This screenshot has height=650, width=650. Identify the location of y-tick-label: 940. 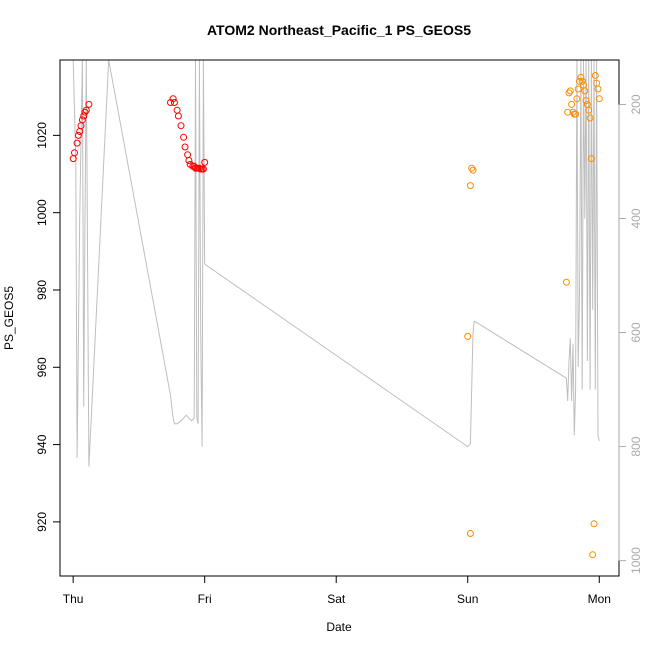
(42, 444).